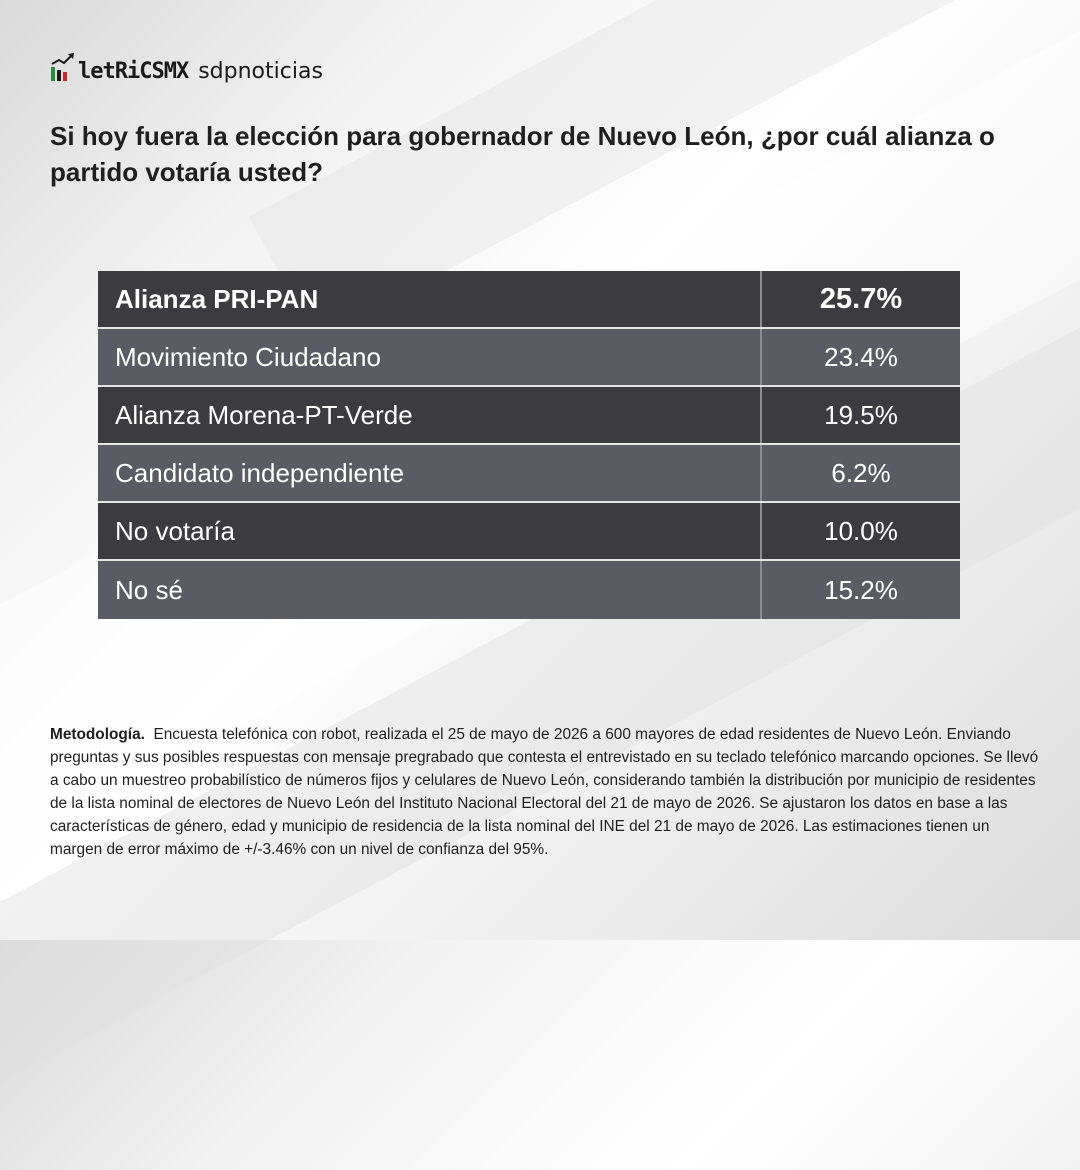 The height and width of the screenshot is (1170, 1080). Describe the element at coordinates (430, 299) in the screenshot. I see `row-label: Alianza PRI-PAN` at that location.